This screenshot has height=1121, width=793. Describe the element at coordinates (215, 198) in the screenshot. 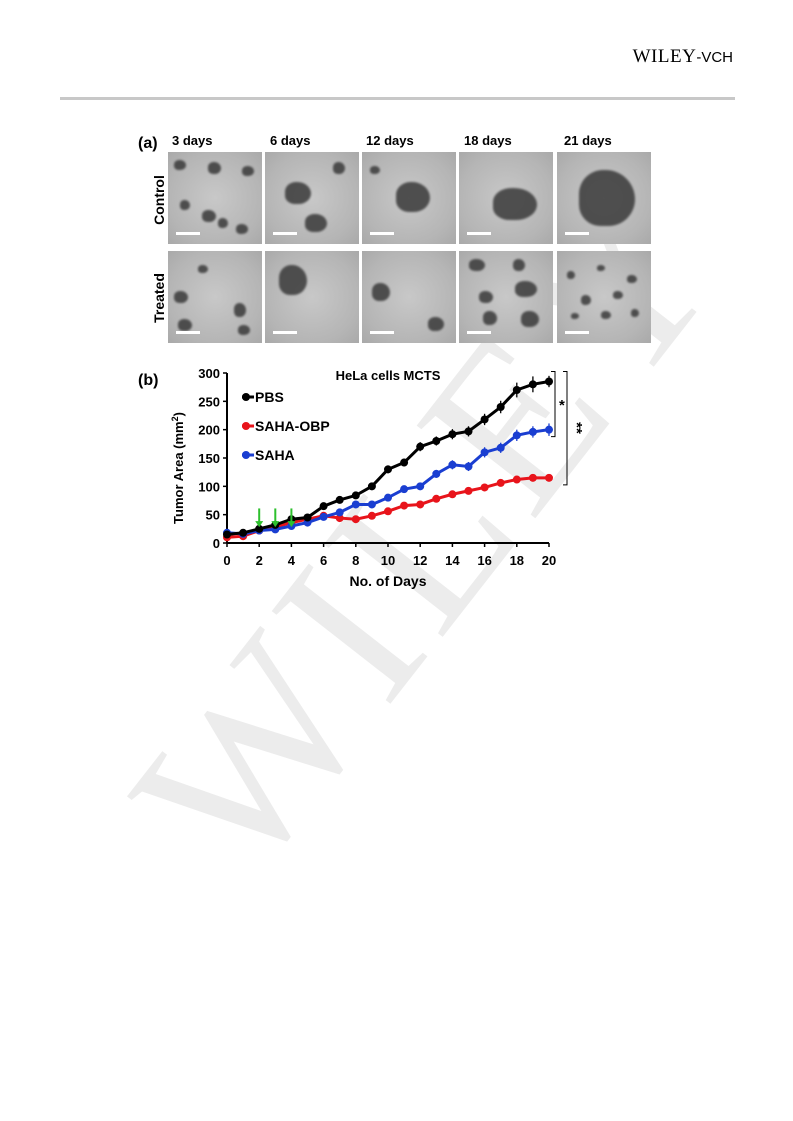

I see `micrograph-control-3-days` at that location.